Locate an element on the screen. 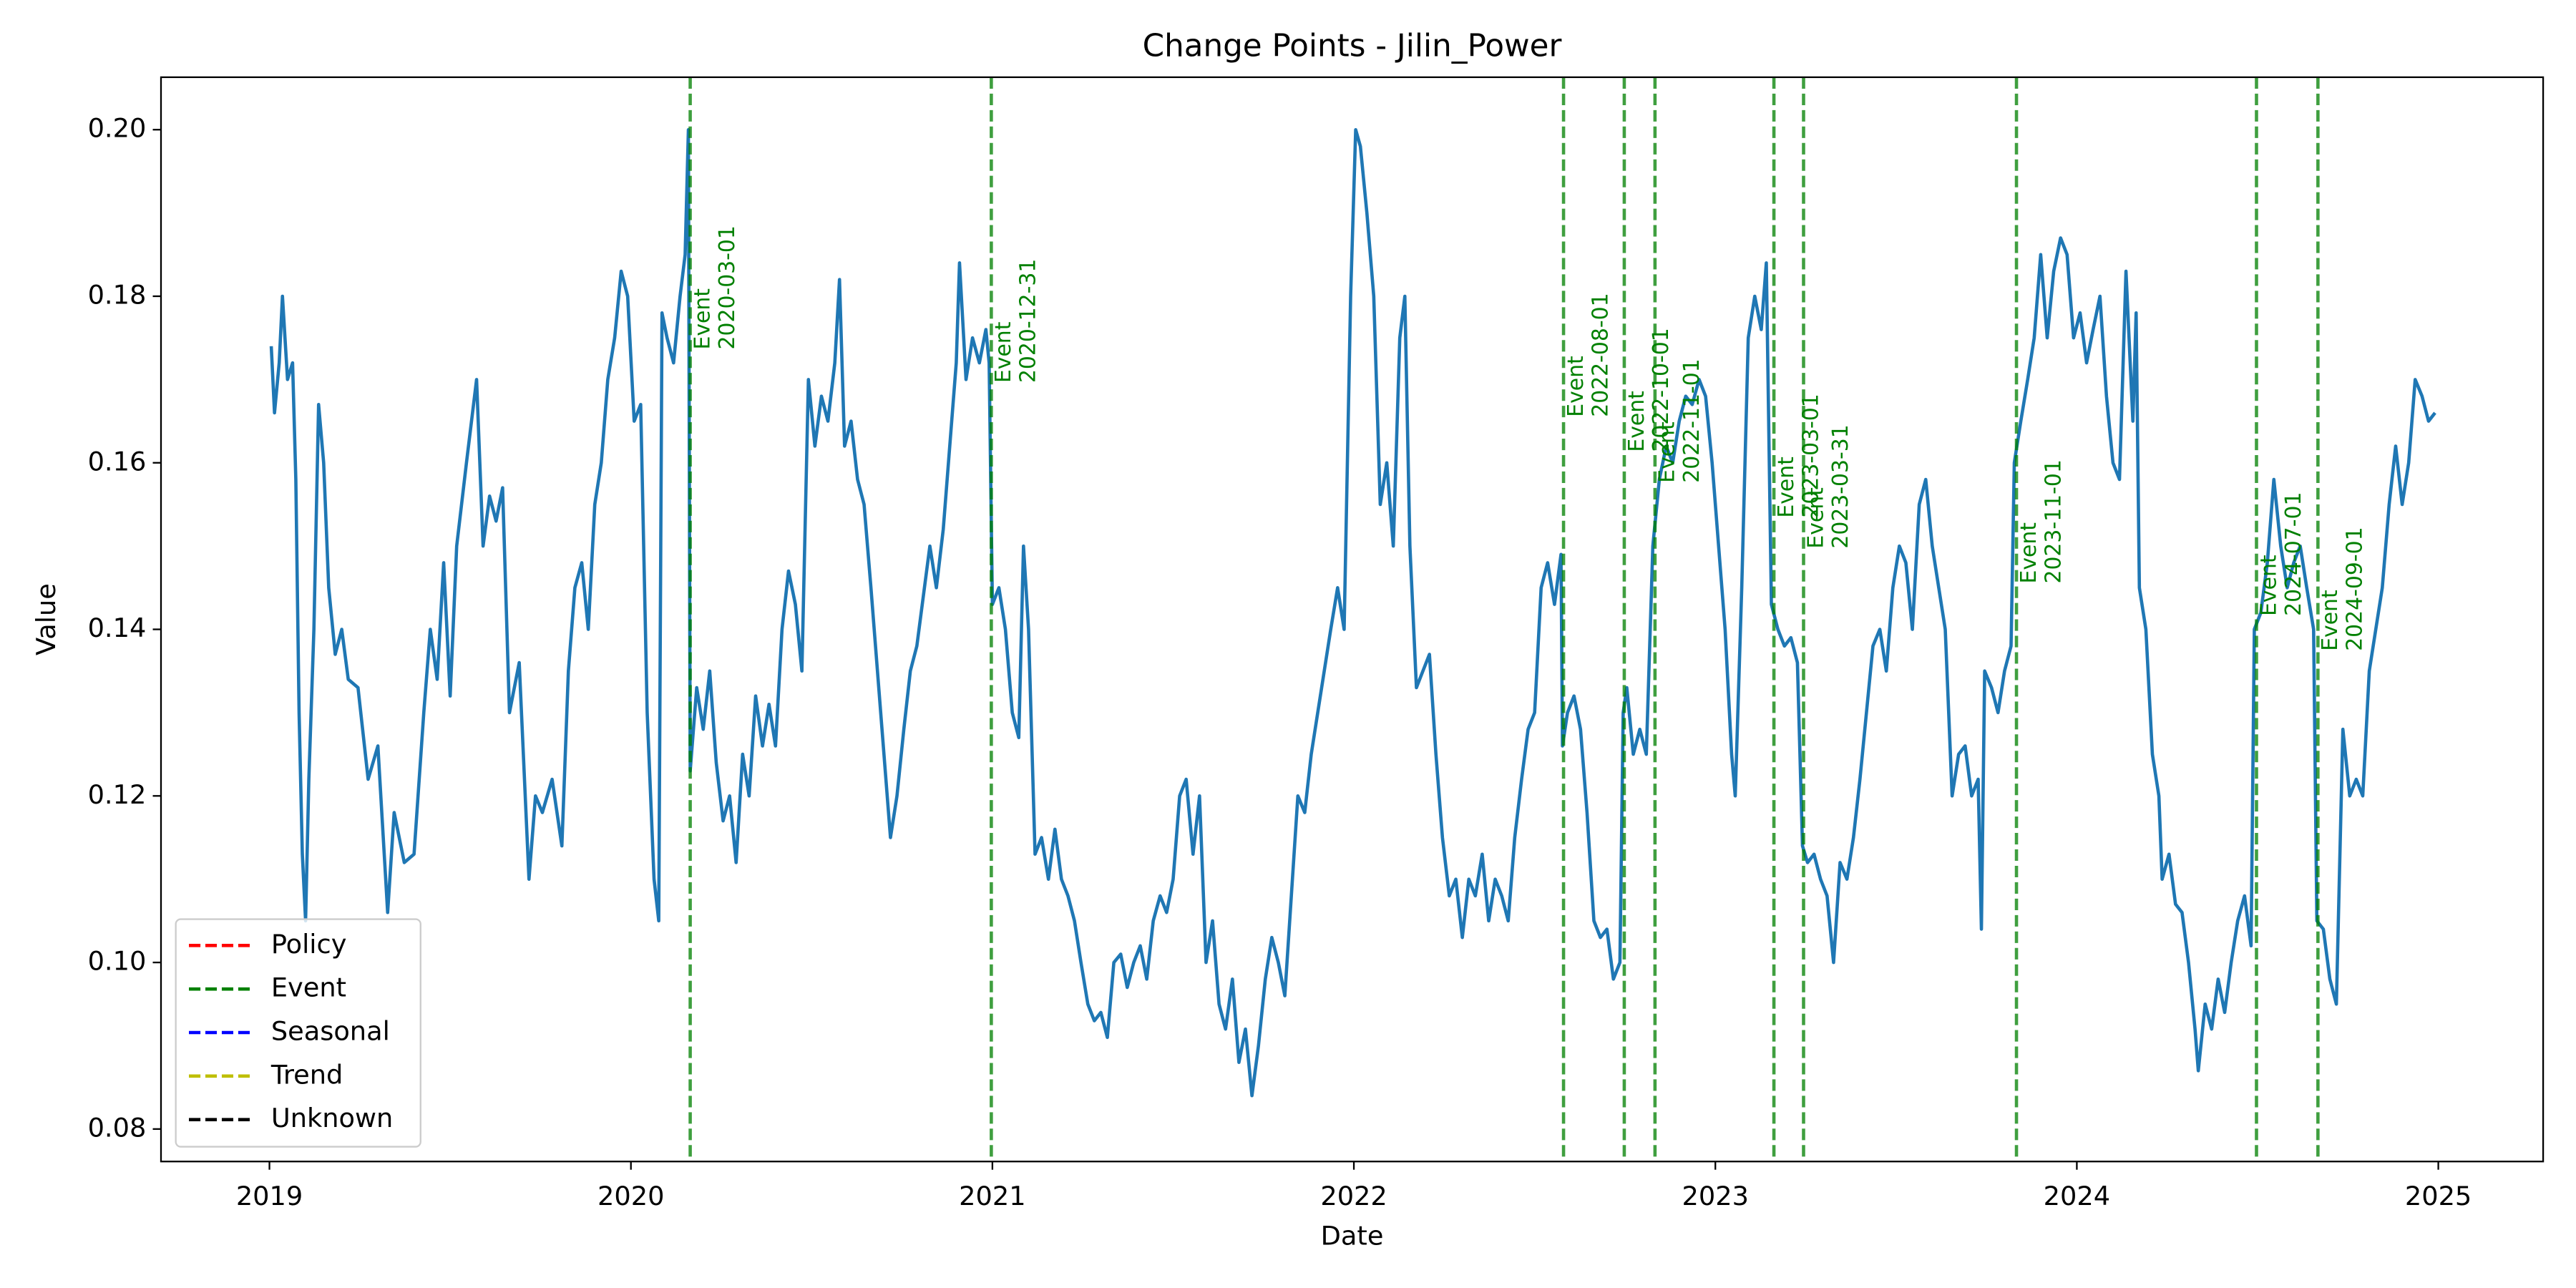  y-tick-label: 0.14 is located at coordinates (117, 628).